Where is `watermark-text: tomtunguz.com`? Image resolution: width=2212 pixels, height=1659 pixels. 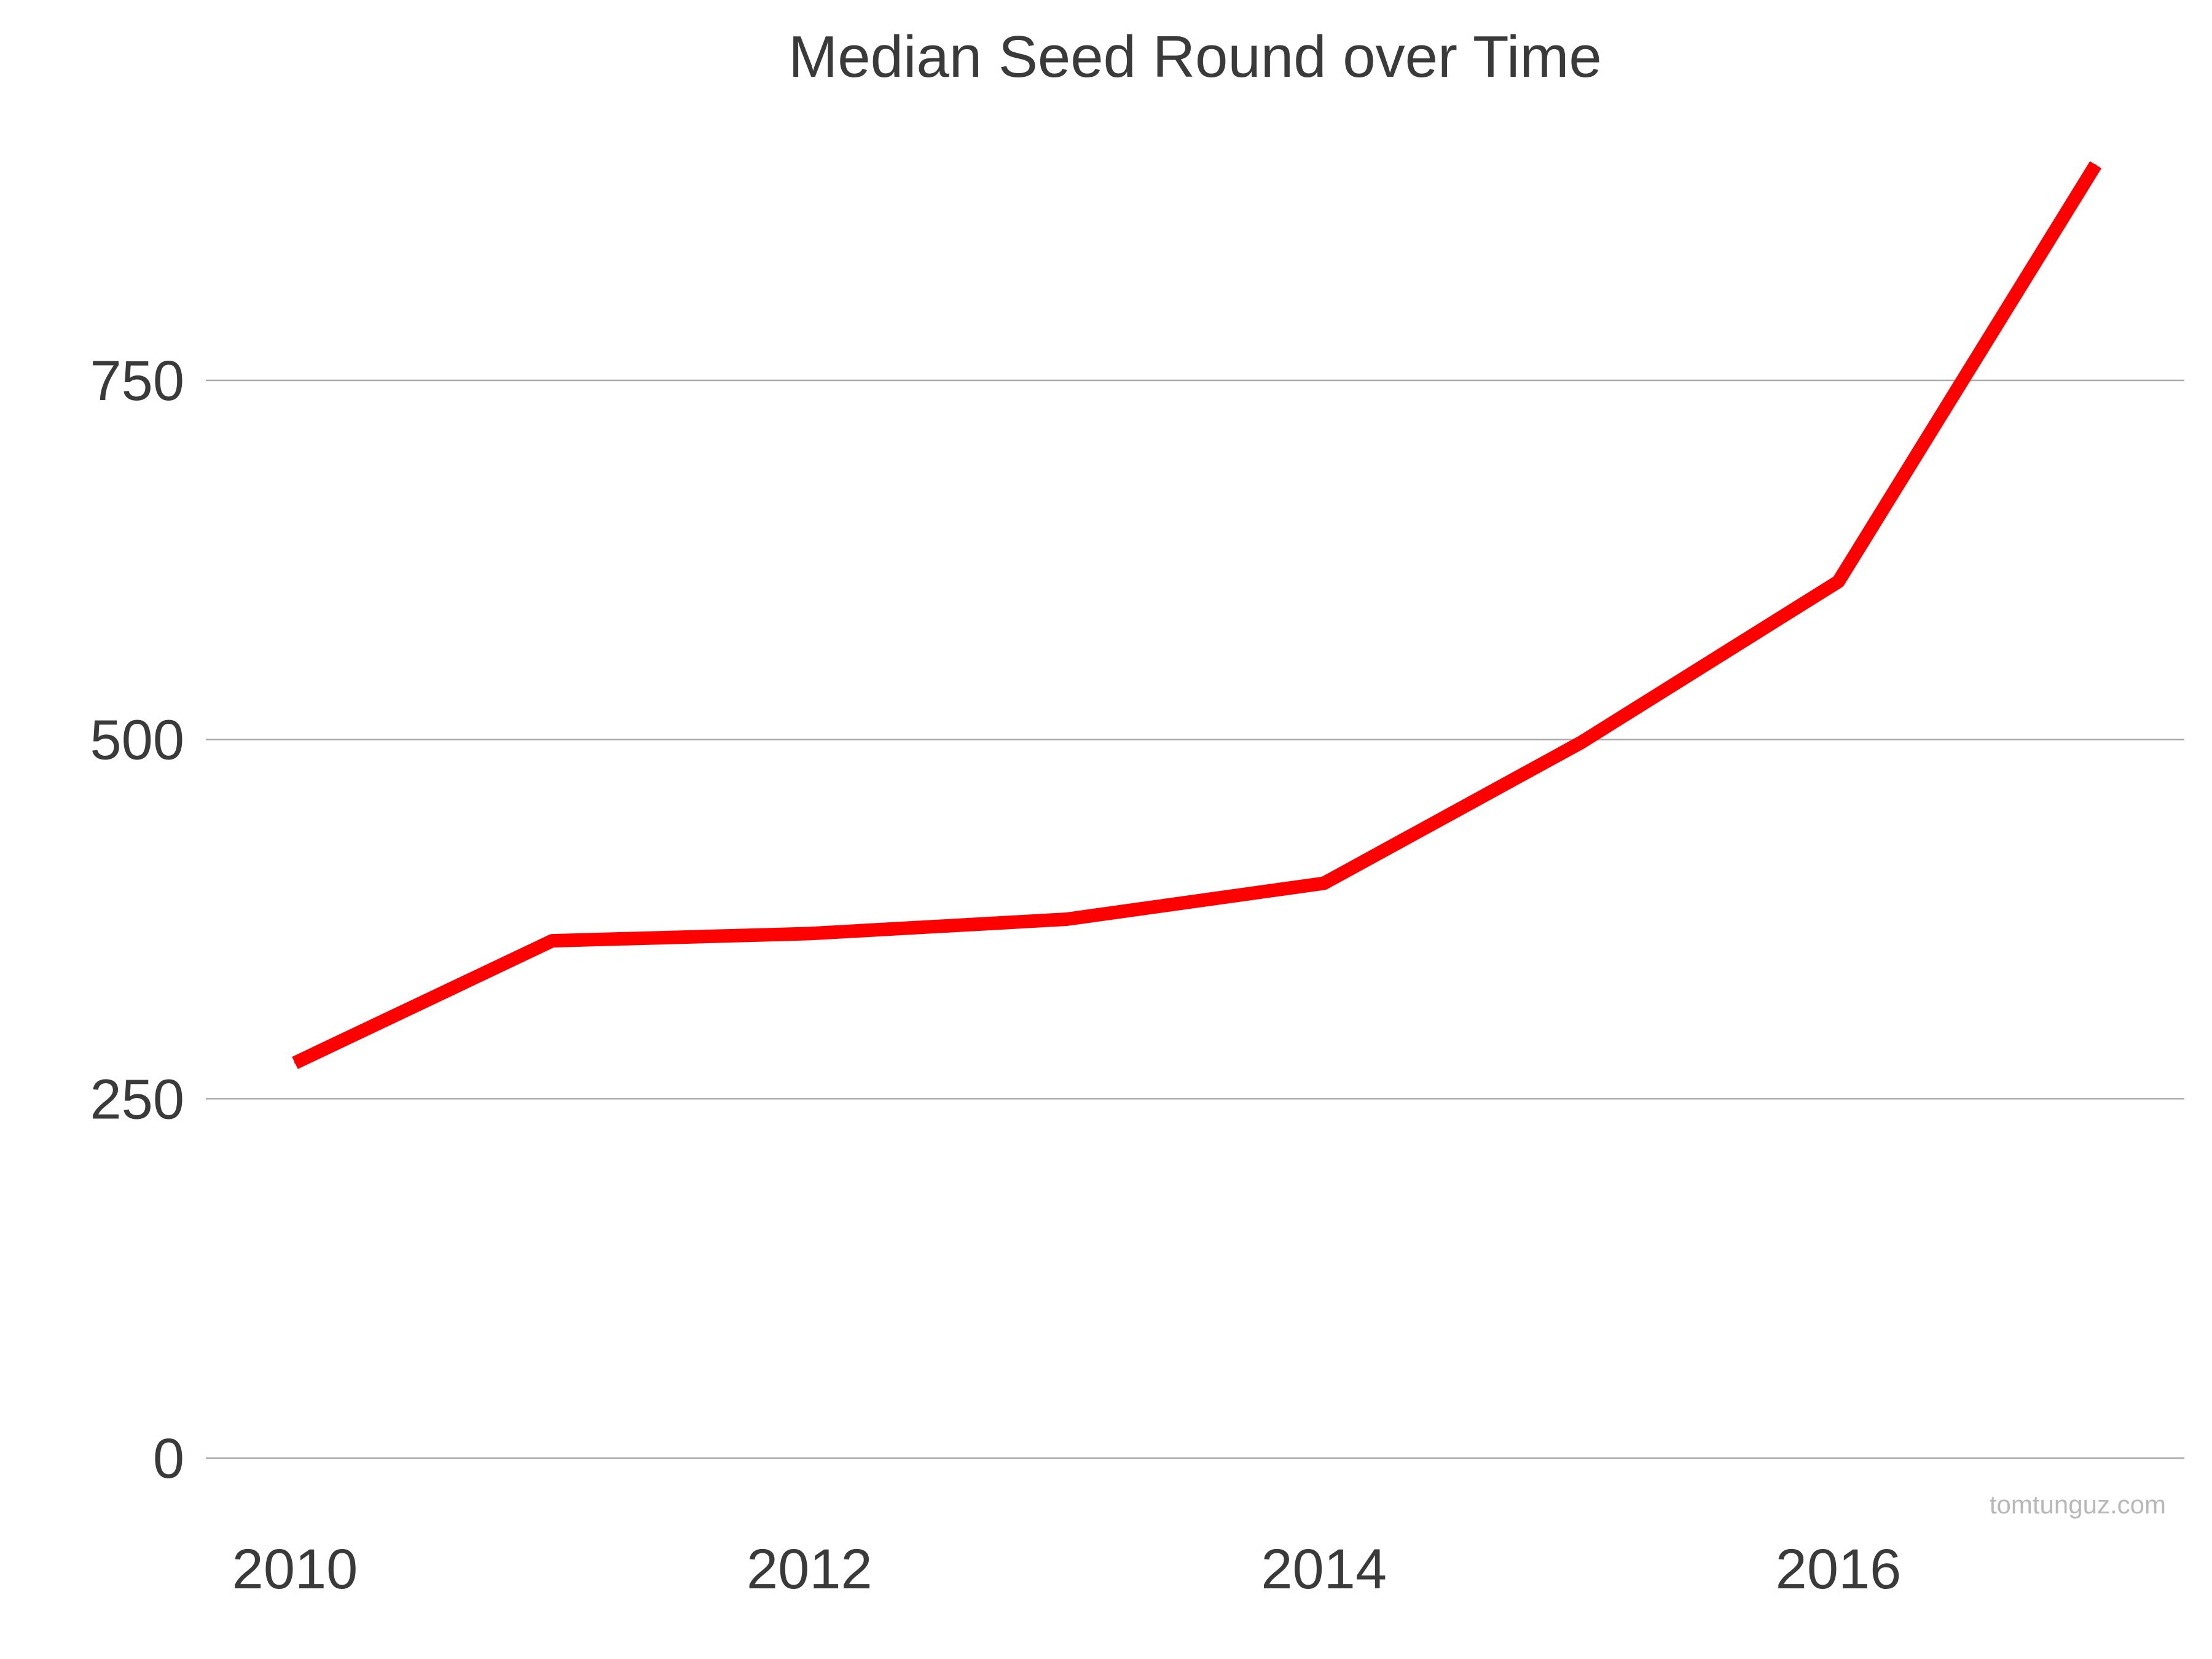
watermark-text: tomtunguz.com is located at coordinates (2078, 1504).